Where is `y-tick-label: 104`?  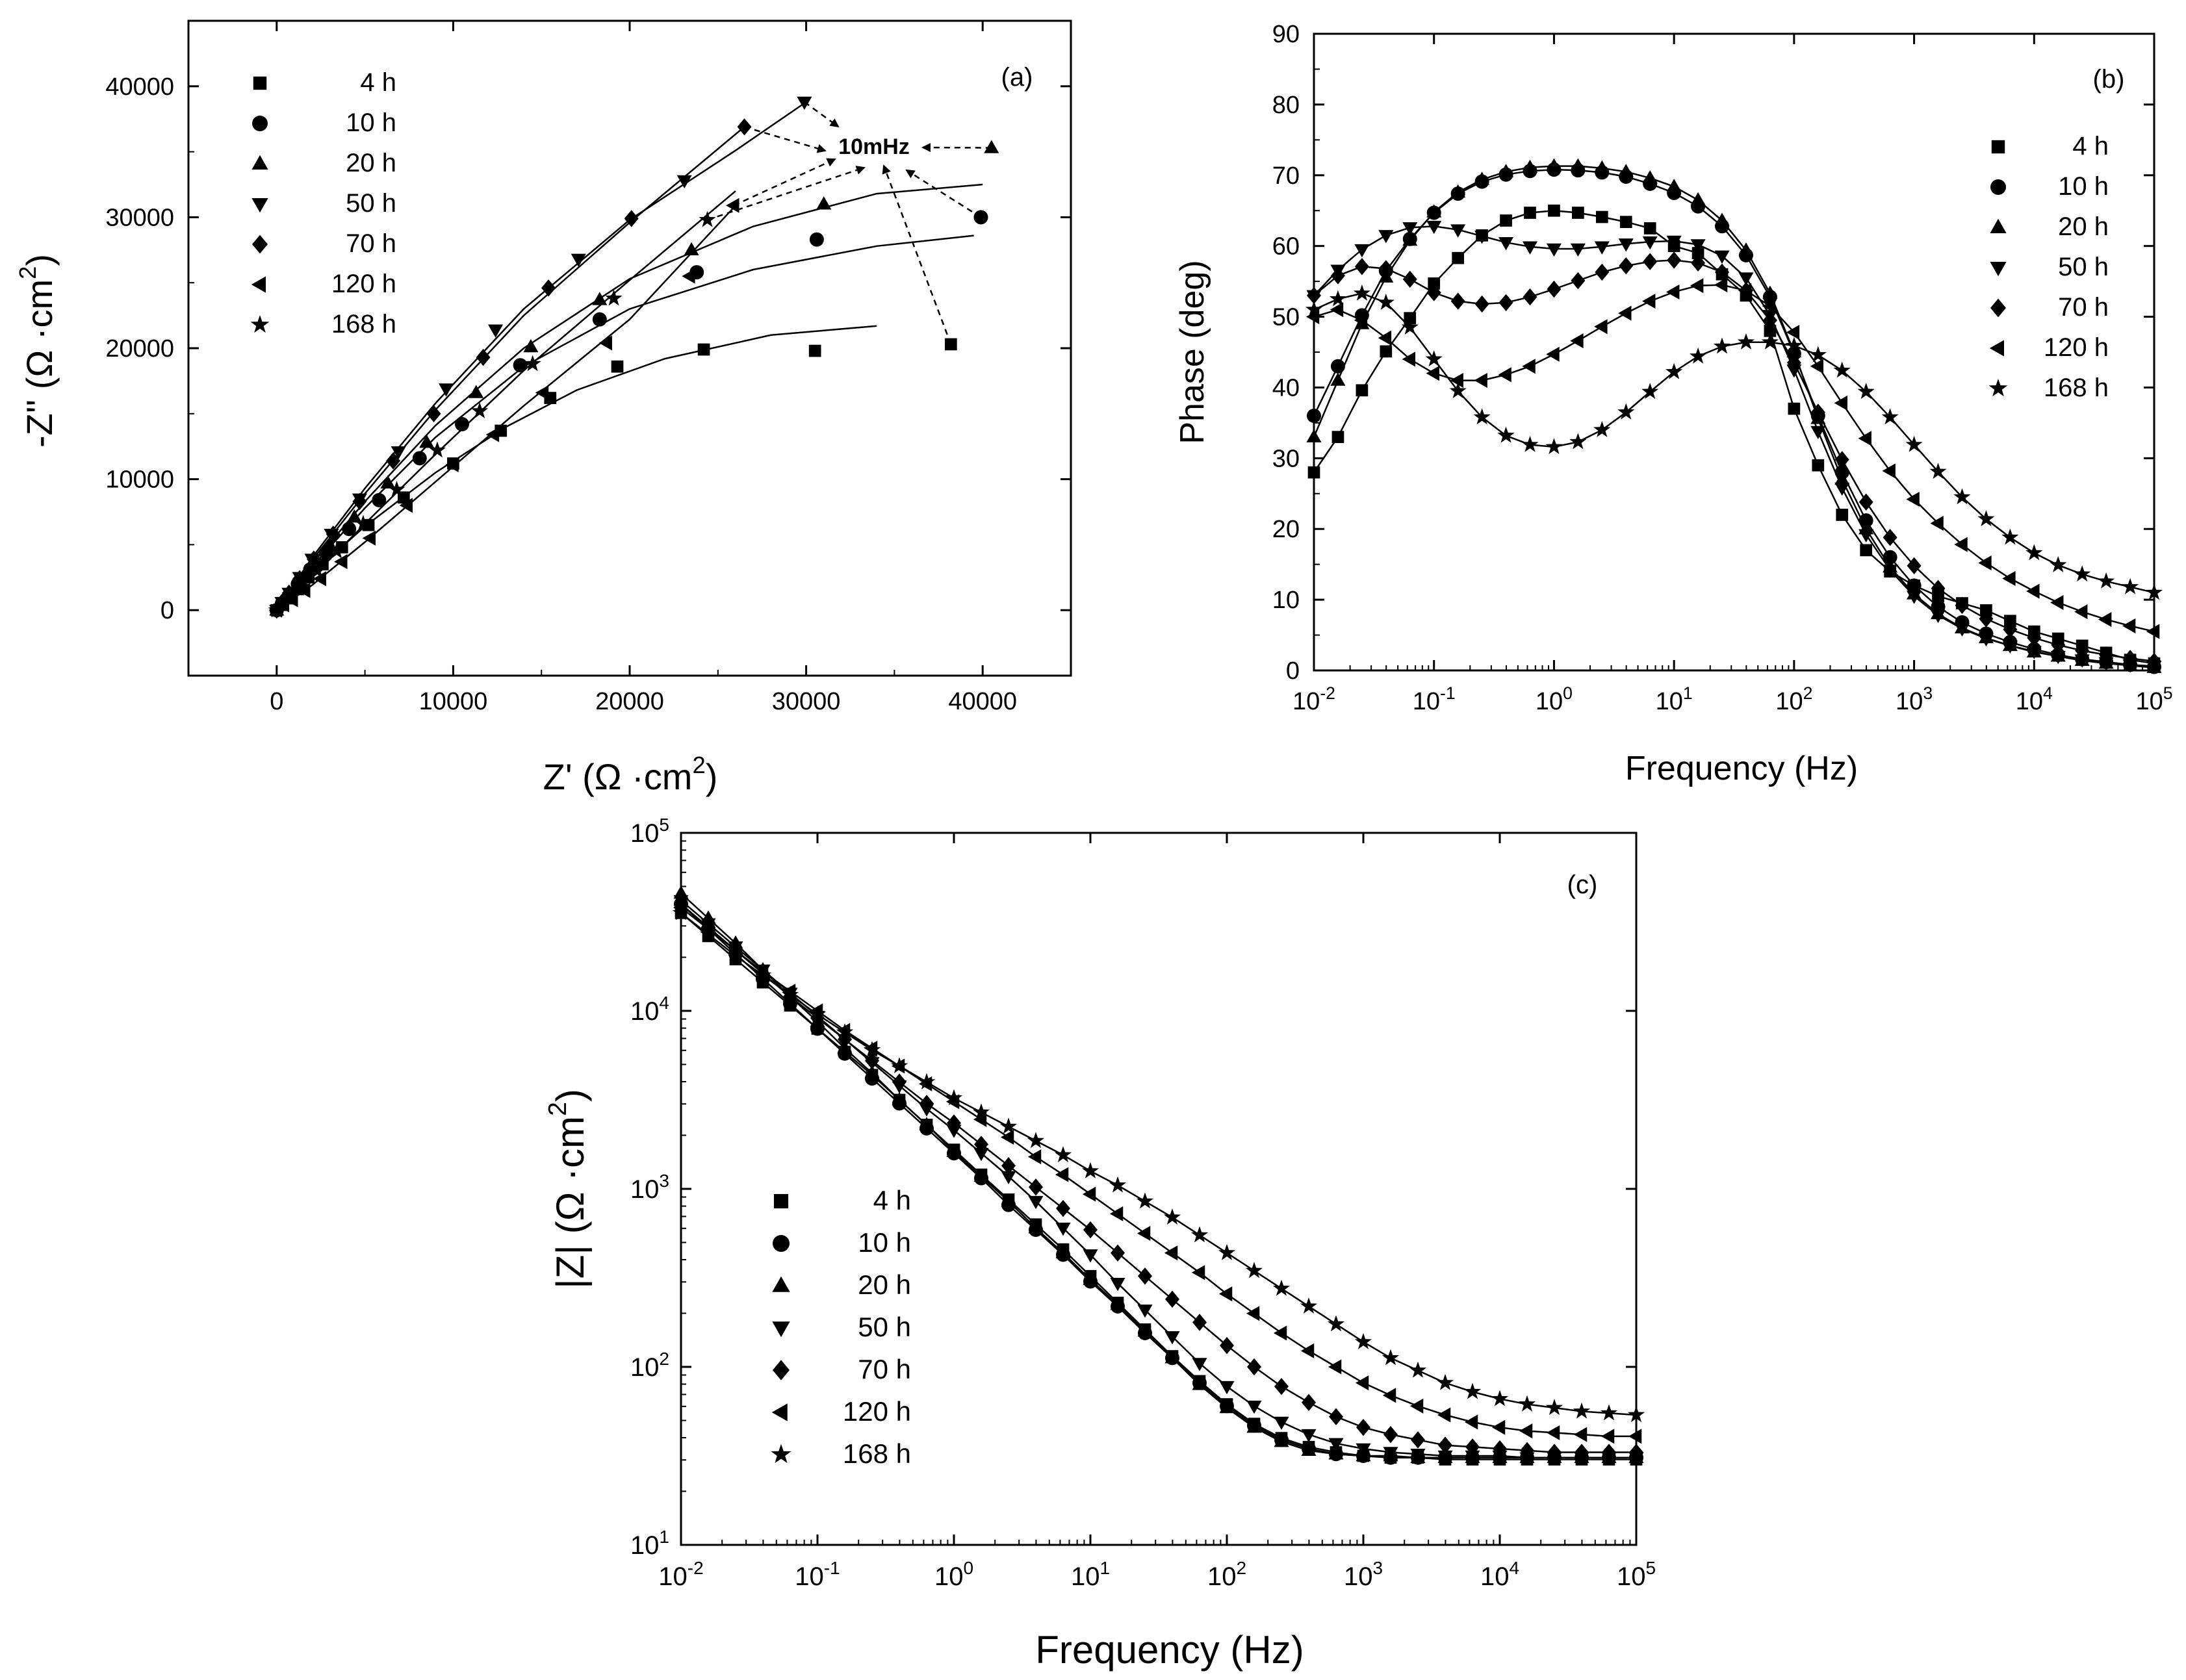 y-tick-label: 104 is located at coordinates (649, 1010).